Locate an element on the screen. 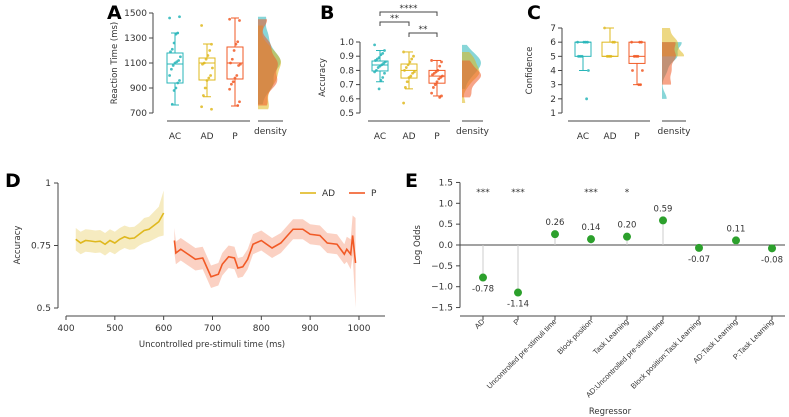 This screenshot has width=789, height=417. x-tick-label: 600 is located at coordinates (163, 329).